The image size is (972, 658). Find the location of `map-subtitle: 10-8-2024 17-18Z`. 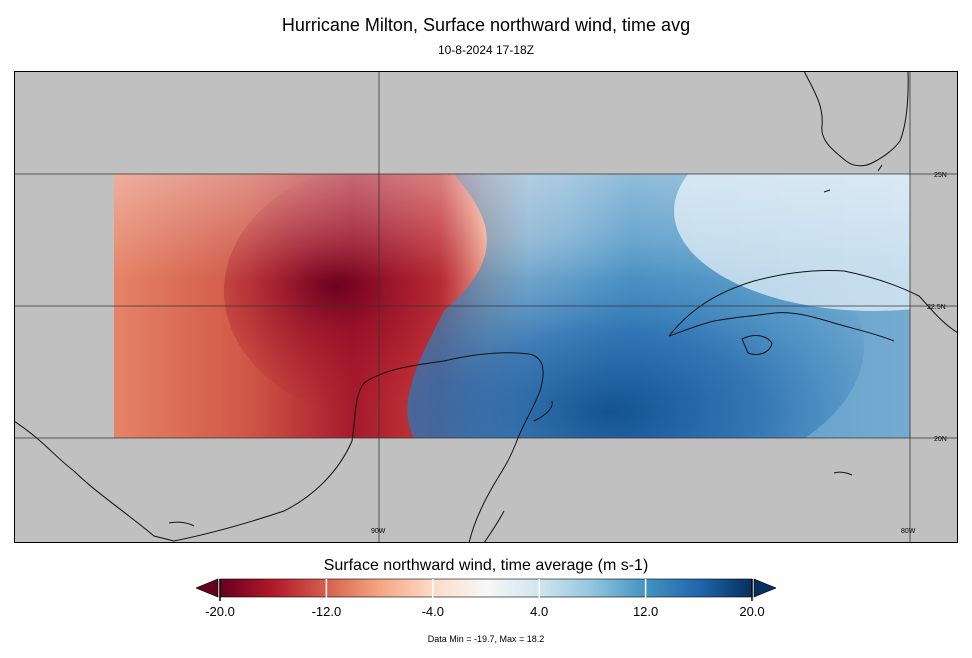

map-subtitle: 10-8-2024 17-18Z is located at coordinates (486, 50).